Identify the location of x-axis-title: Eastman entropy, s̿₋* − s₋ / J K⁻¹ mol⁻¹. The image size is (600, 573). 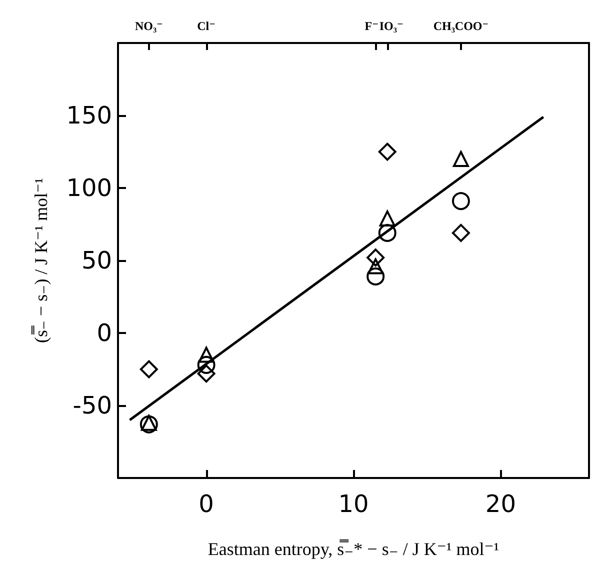
(354, 549).